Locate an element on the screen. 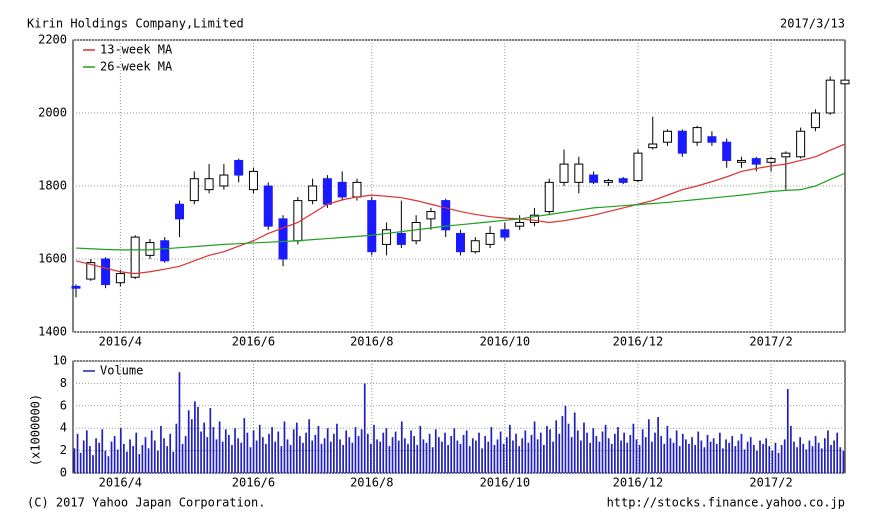 This screenshot has width=870, height=525. y-tick-label: 1600 is located at coordinates (52, 259).